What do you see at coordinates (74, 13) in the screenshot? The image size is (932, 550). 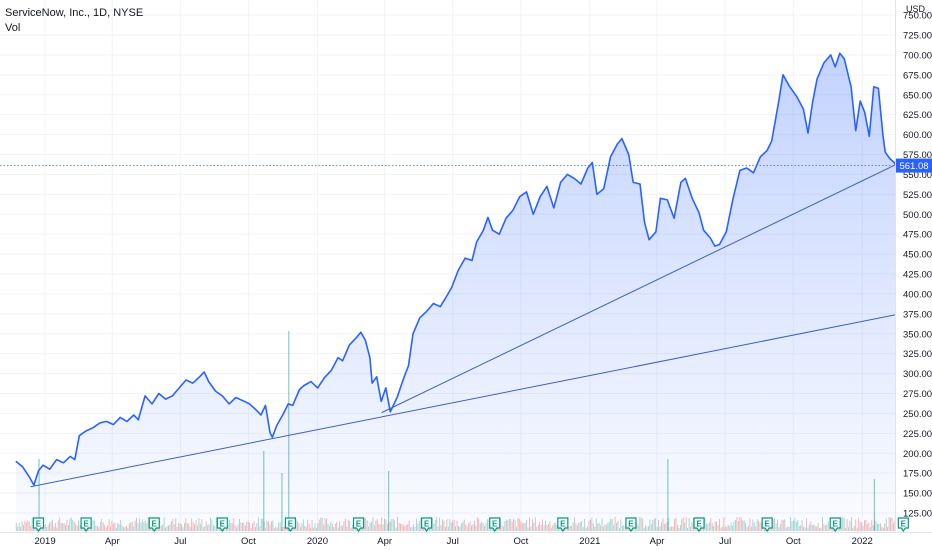 I see `symbol-title: ServiceNow, Inc., 1D, NYSE` at bounding box center [74, 13].